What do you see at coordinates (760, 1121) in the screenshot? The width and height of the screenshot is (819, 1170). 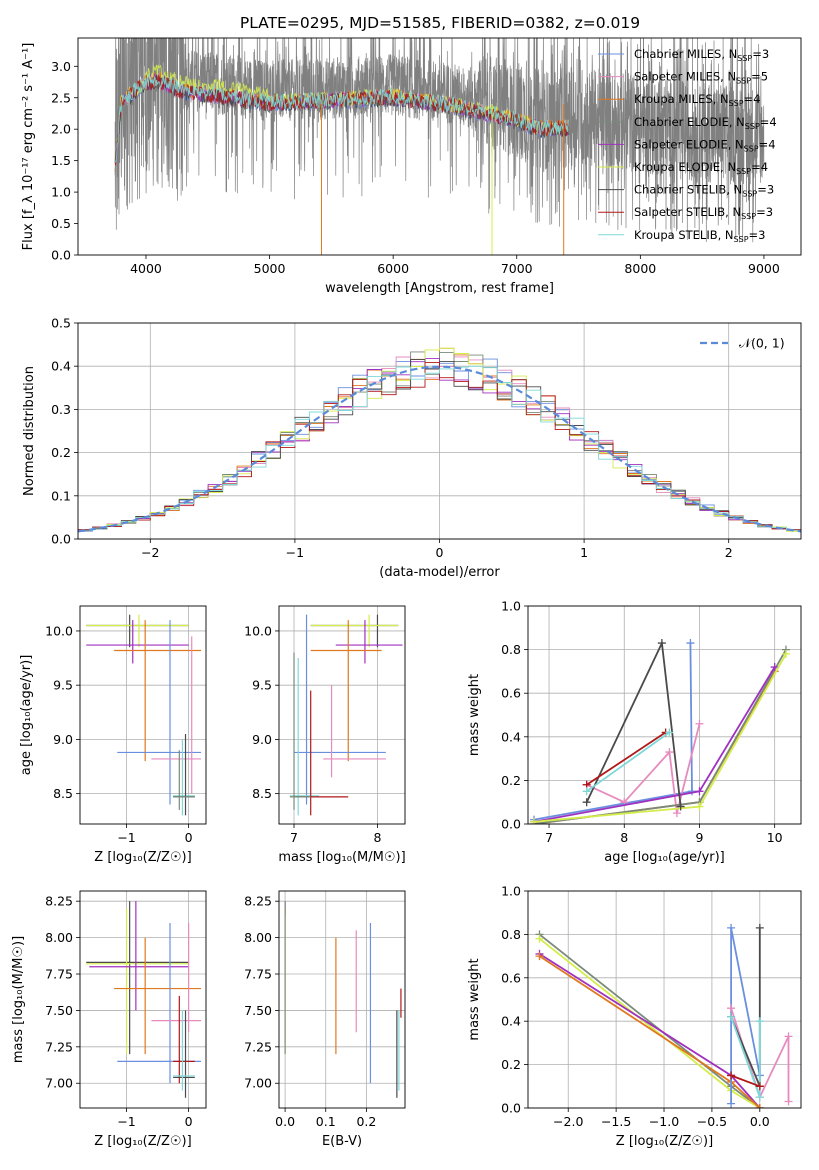 I see `x-tick-label: 0.0` at bounding box center [760, 1121].